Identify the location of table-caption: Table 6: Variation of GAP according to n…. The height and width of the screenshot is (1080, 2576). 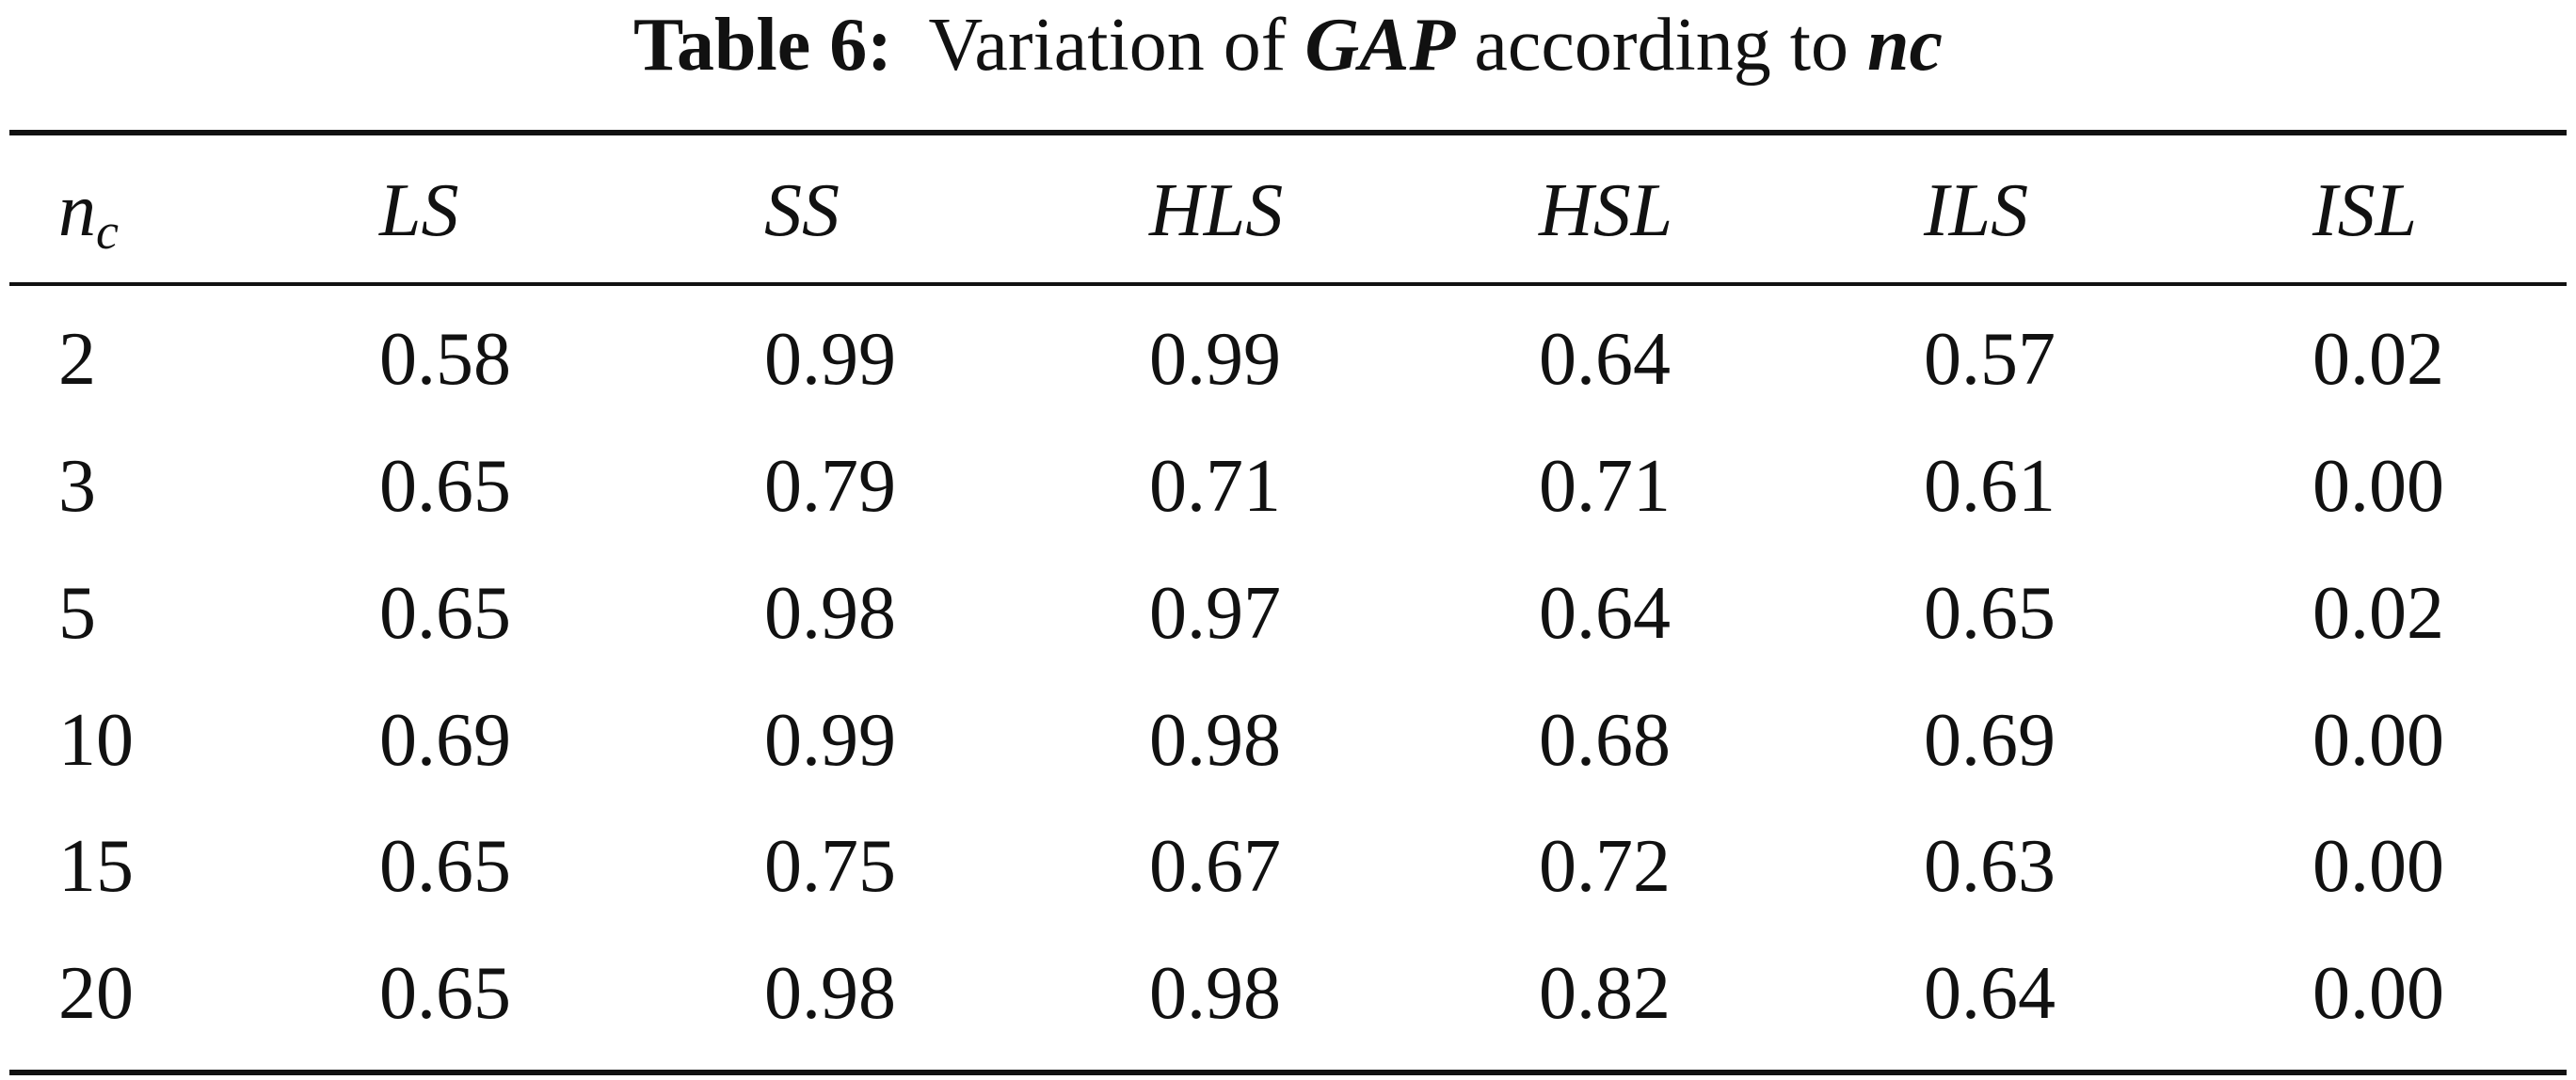
(1288, 51).